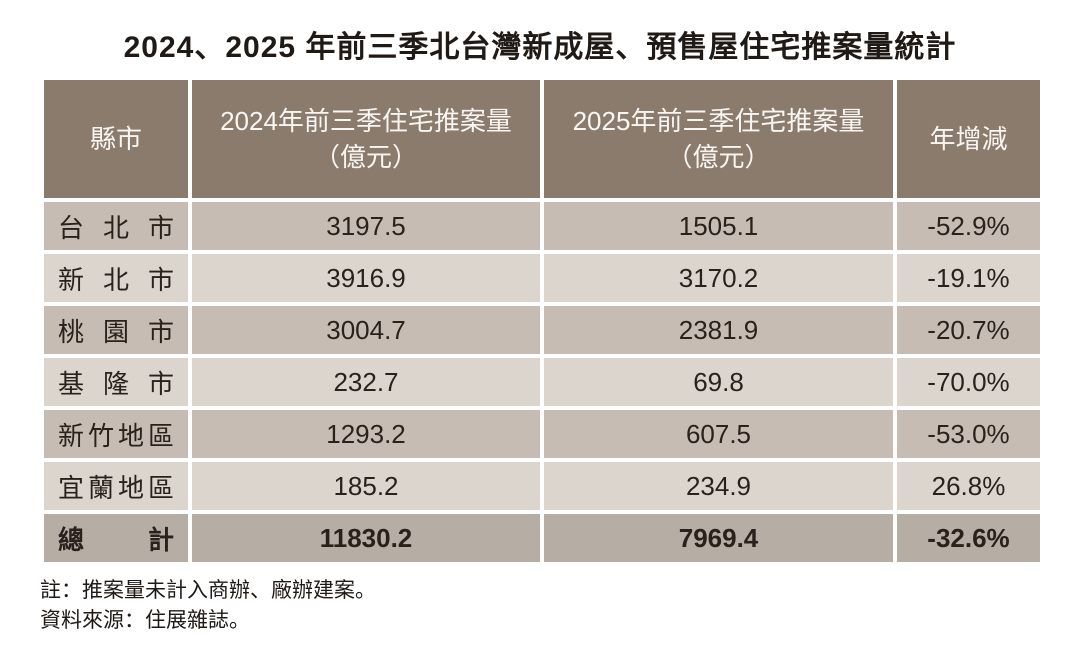 This screenshot has height=668, width=1080. What do you see at coordinates (718, 538) in the screenshot?
I see `total-2025-cell: 7969.4` at bounding box center [718, 538].